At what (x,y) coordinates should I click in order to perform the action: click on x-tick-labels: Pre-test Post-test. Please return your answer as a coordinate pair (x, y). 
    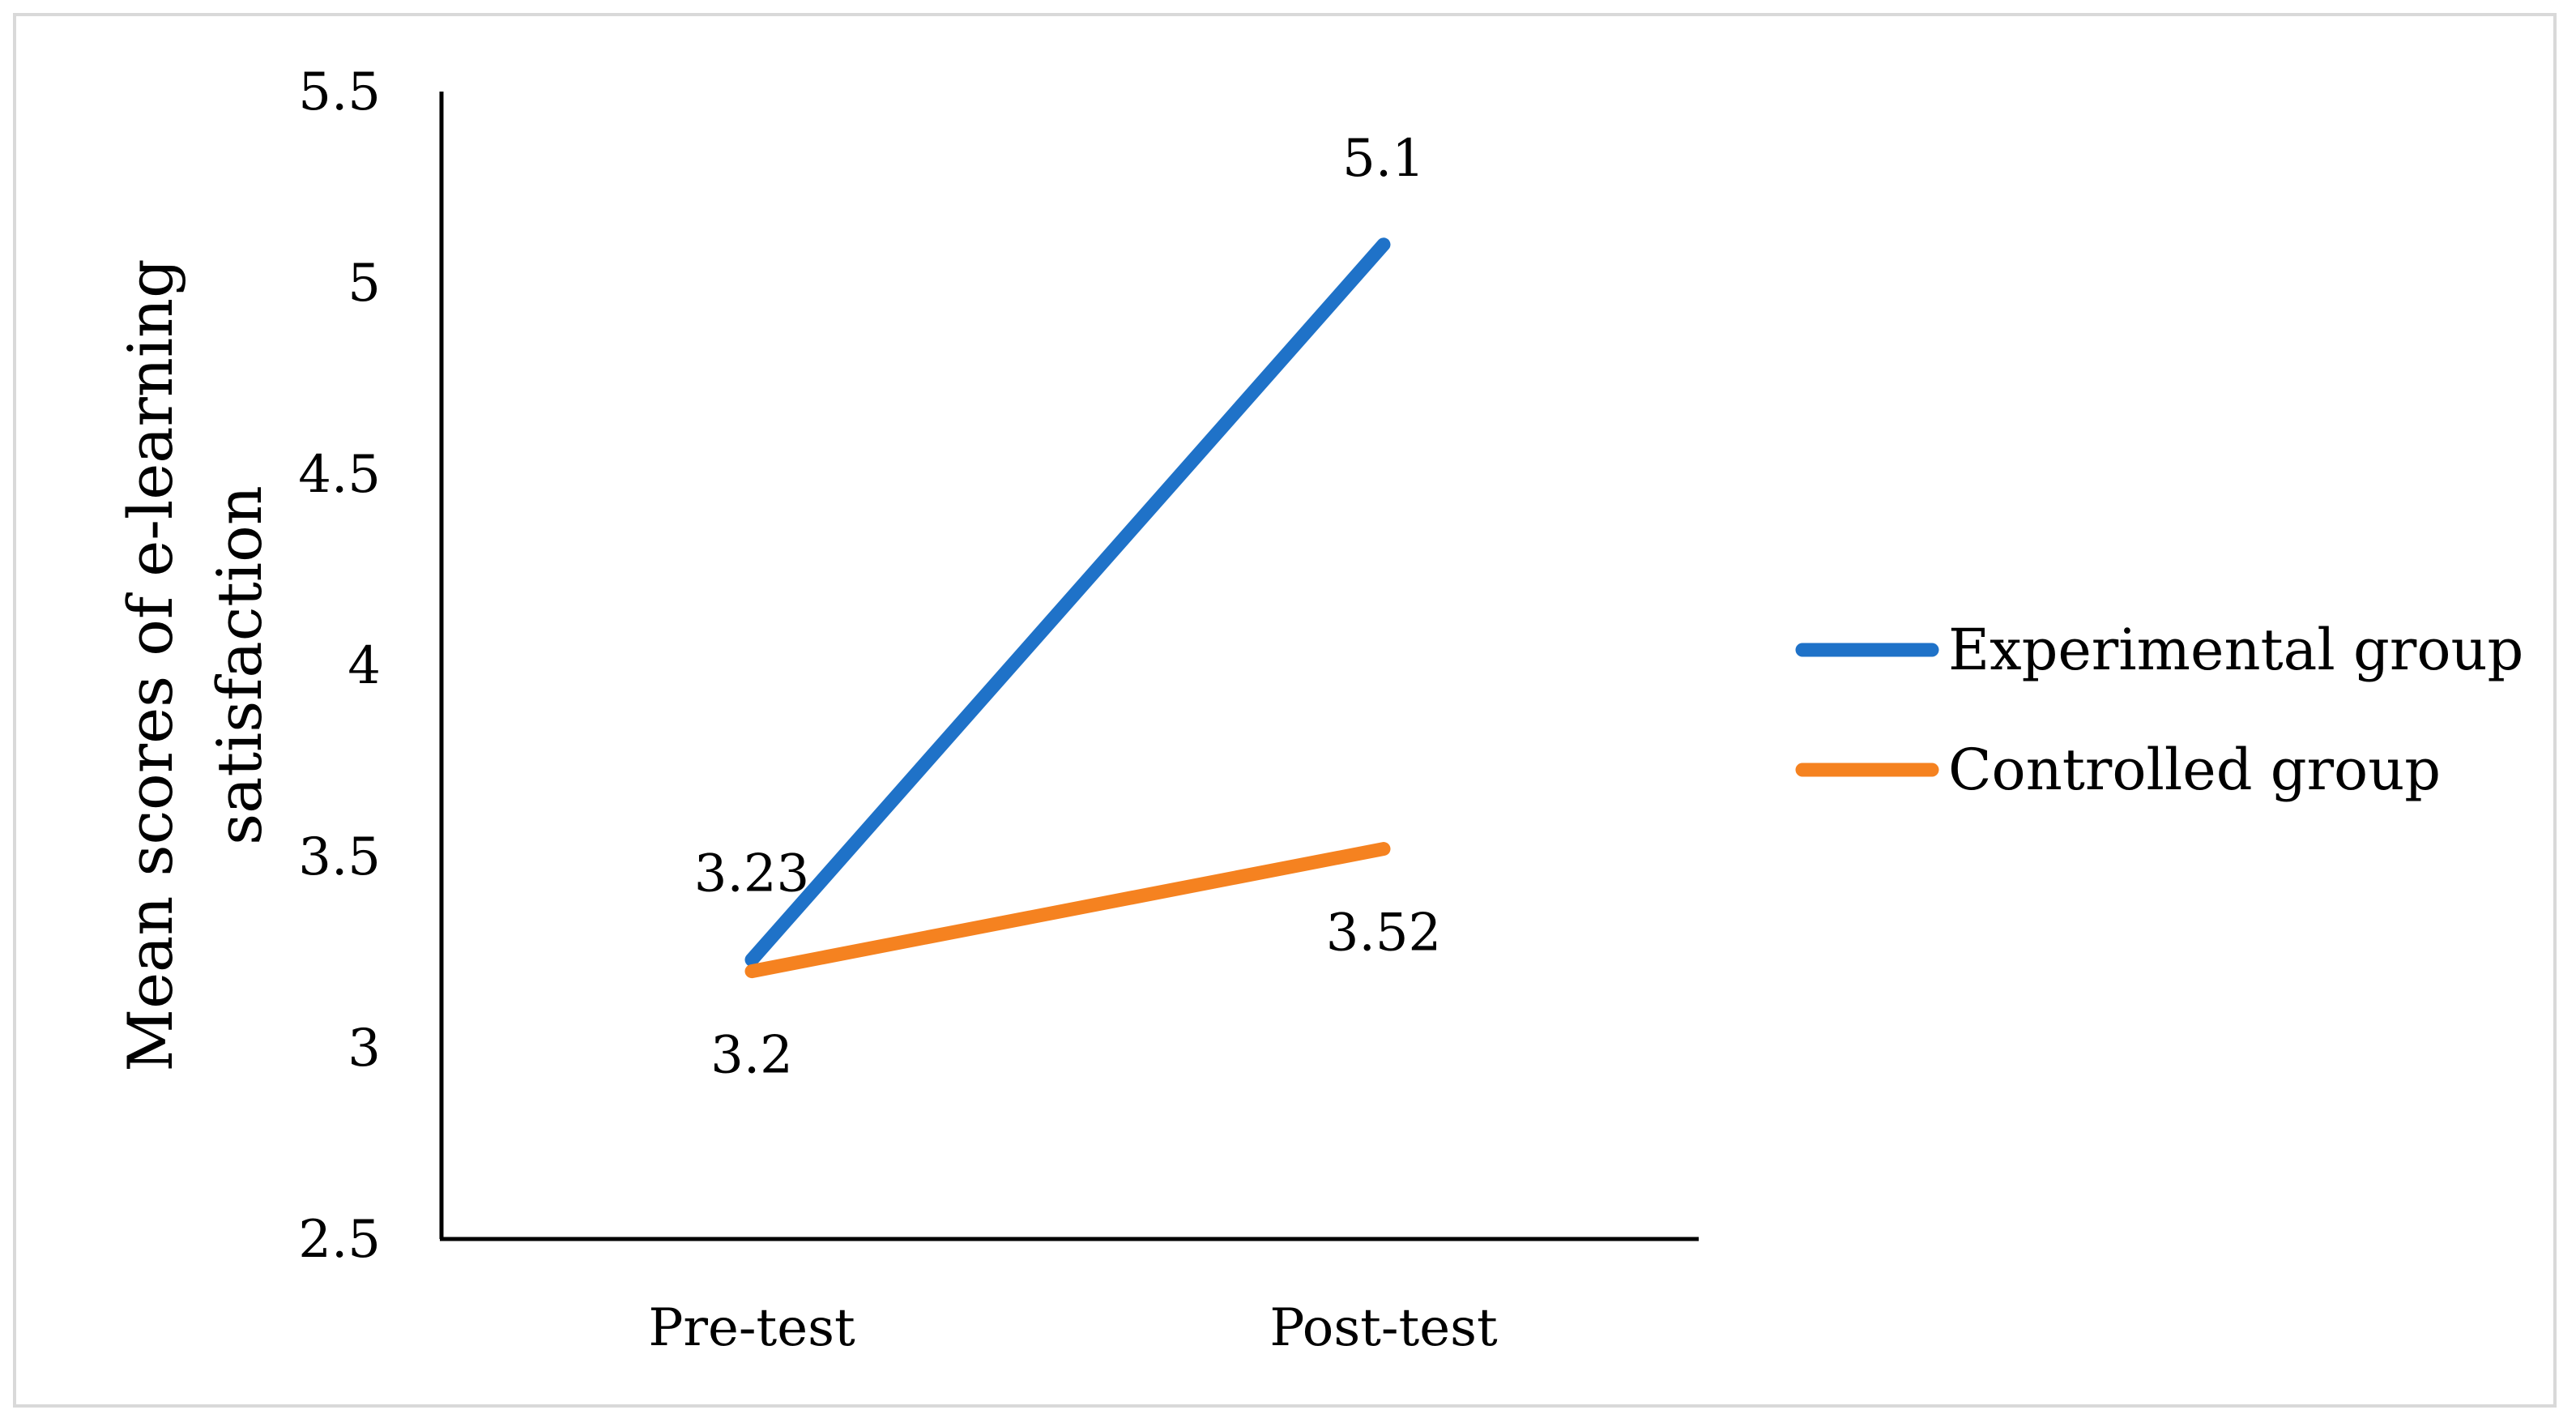
    Looking at the image, I should click on (1073, 1328).